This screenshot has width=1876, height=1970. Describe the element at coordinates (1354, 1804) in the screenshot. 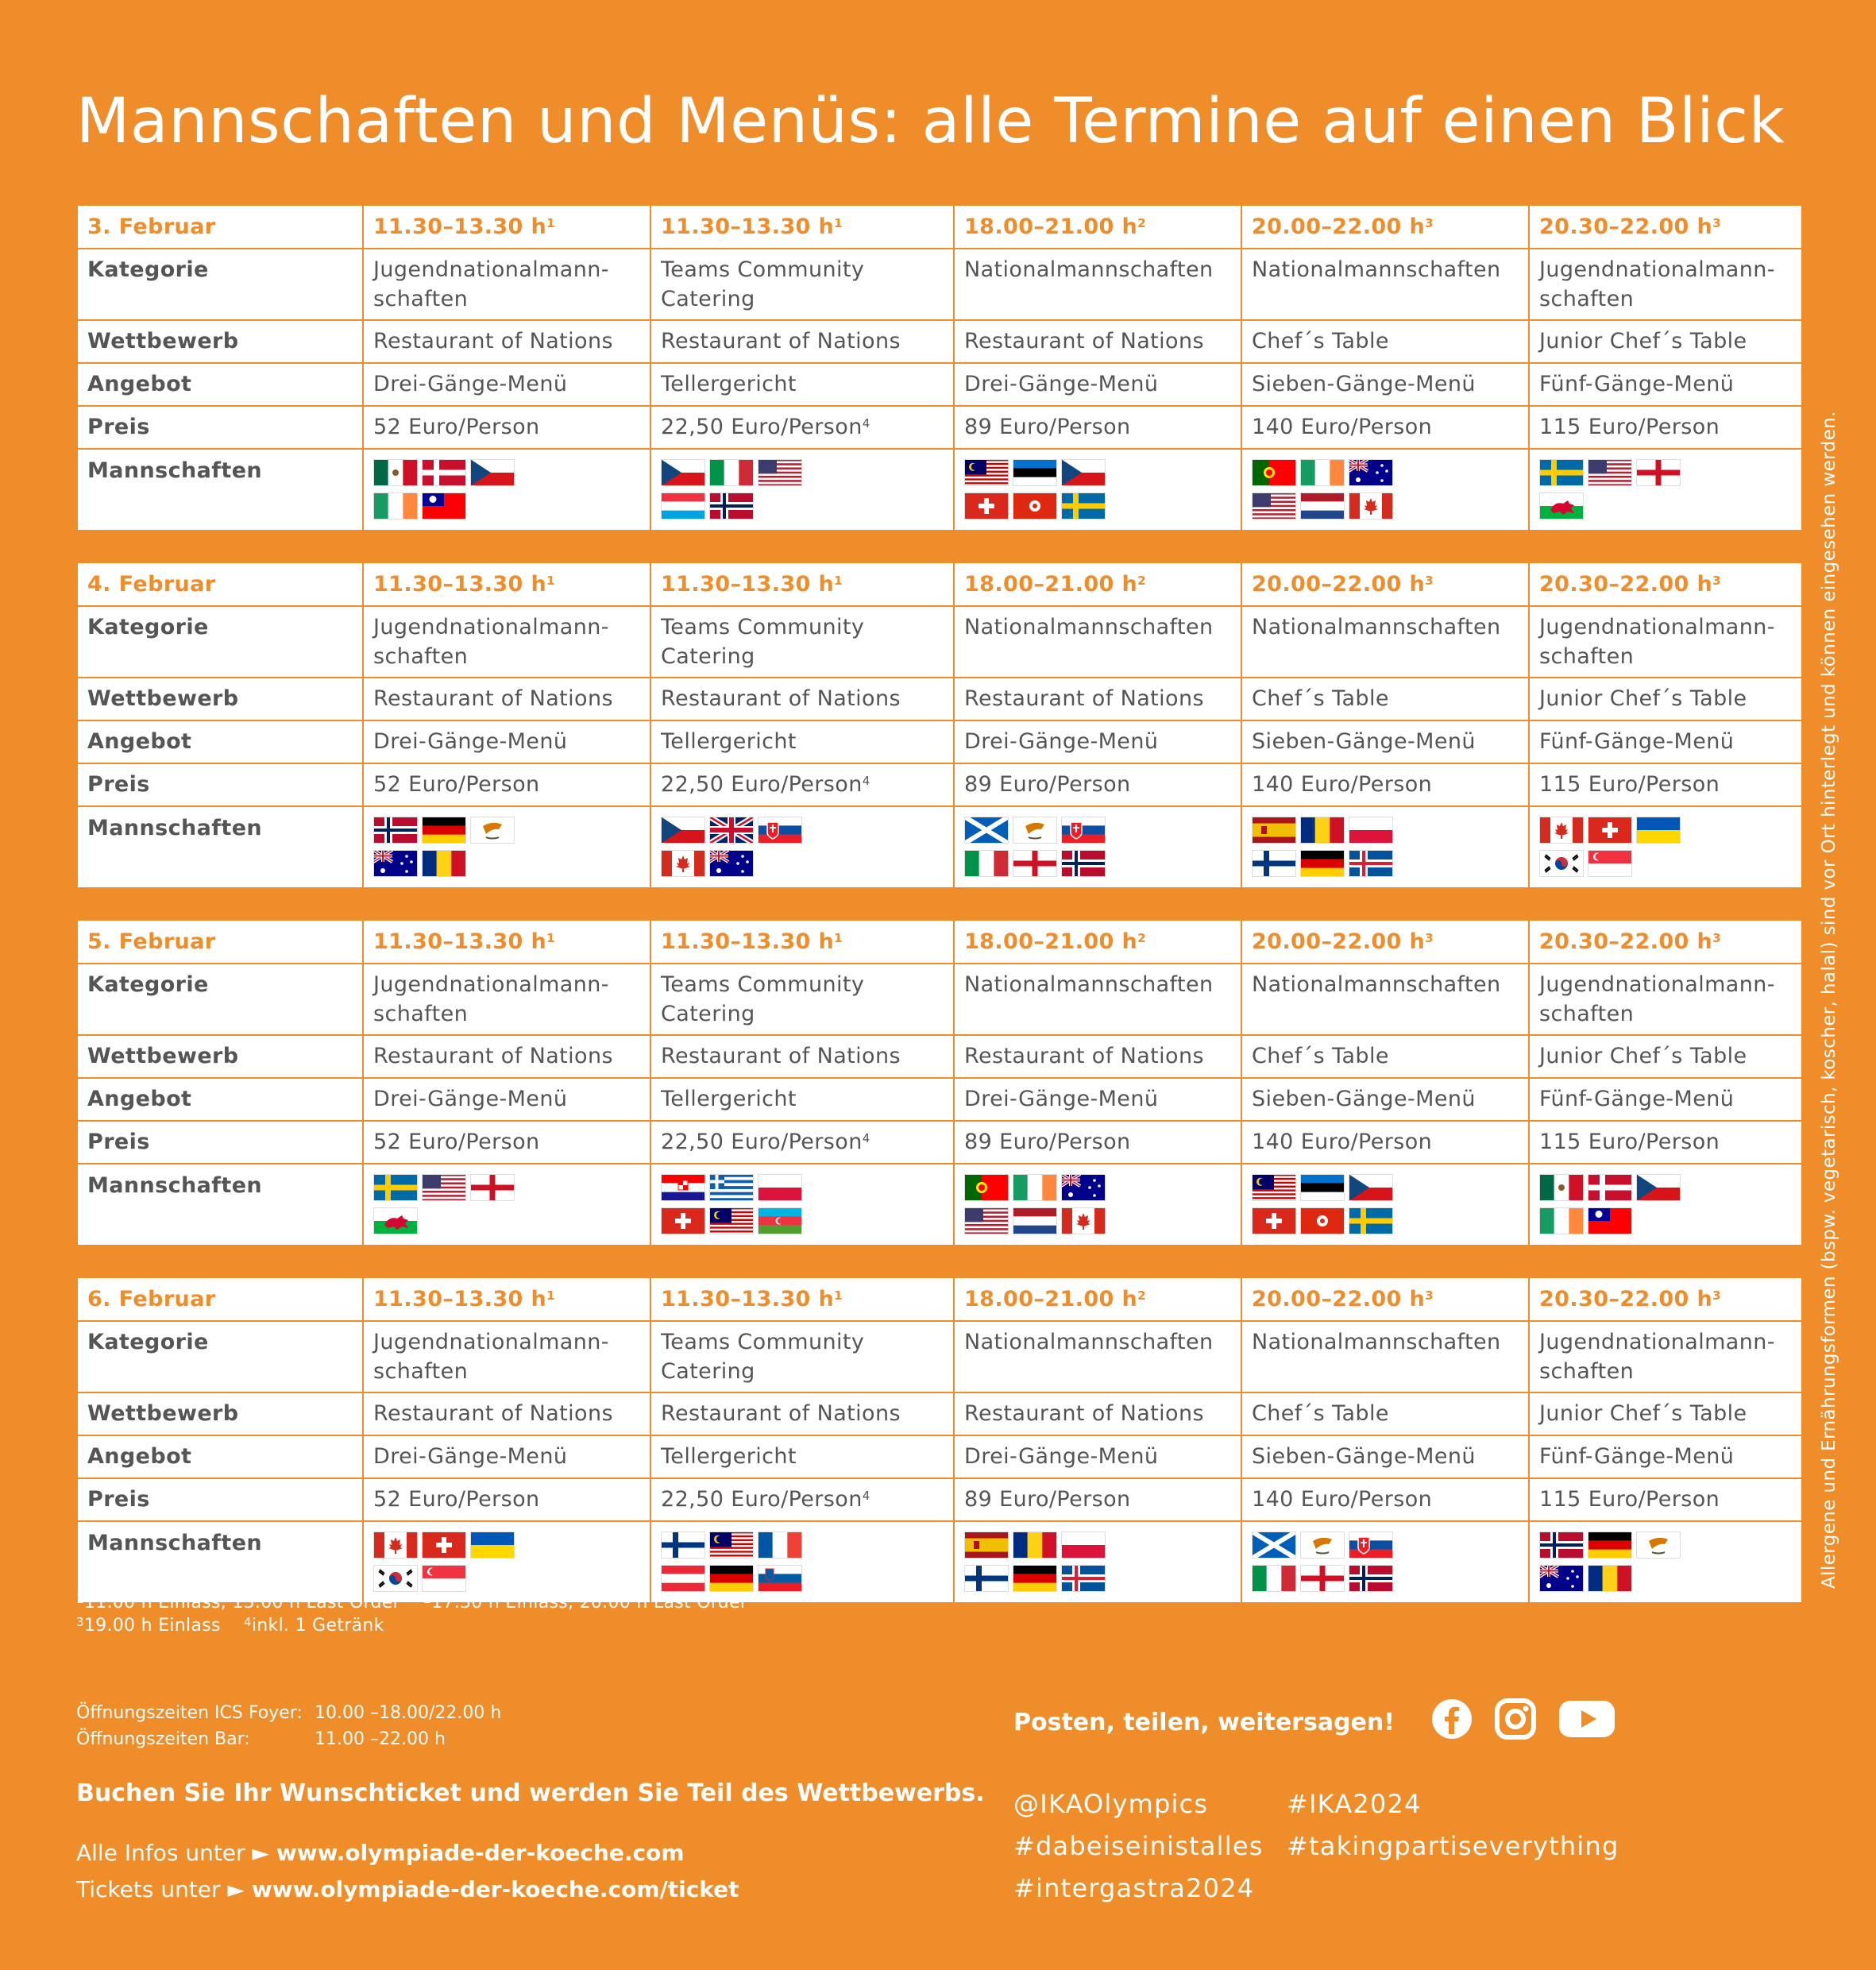

I see `hashtag: #IKA2024` at that location.